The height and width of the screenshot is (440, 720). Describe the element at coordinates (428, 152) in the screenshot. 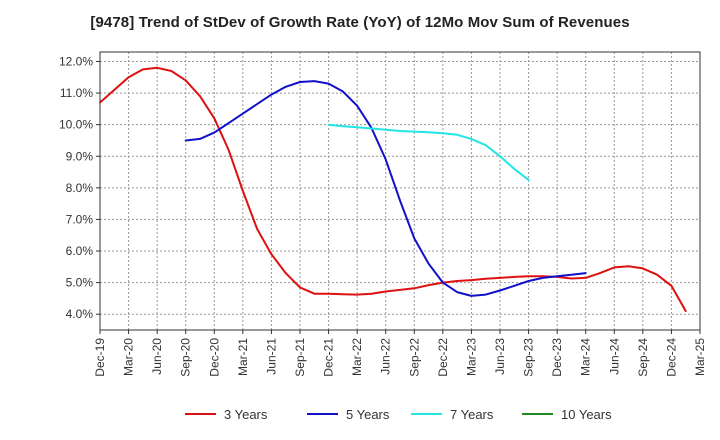

I see `series-line-7-years` at that location.